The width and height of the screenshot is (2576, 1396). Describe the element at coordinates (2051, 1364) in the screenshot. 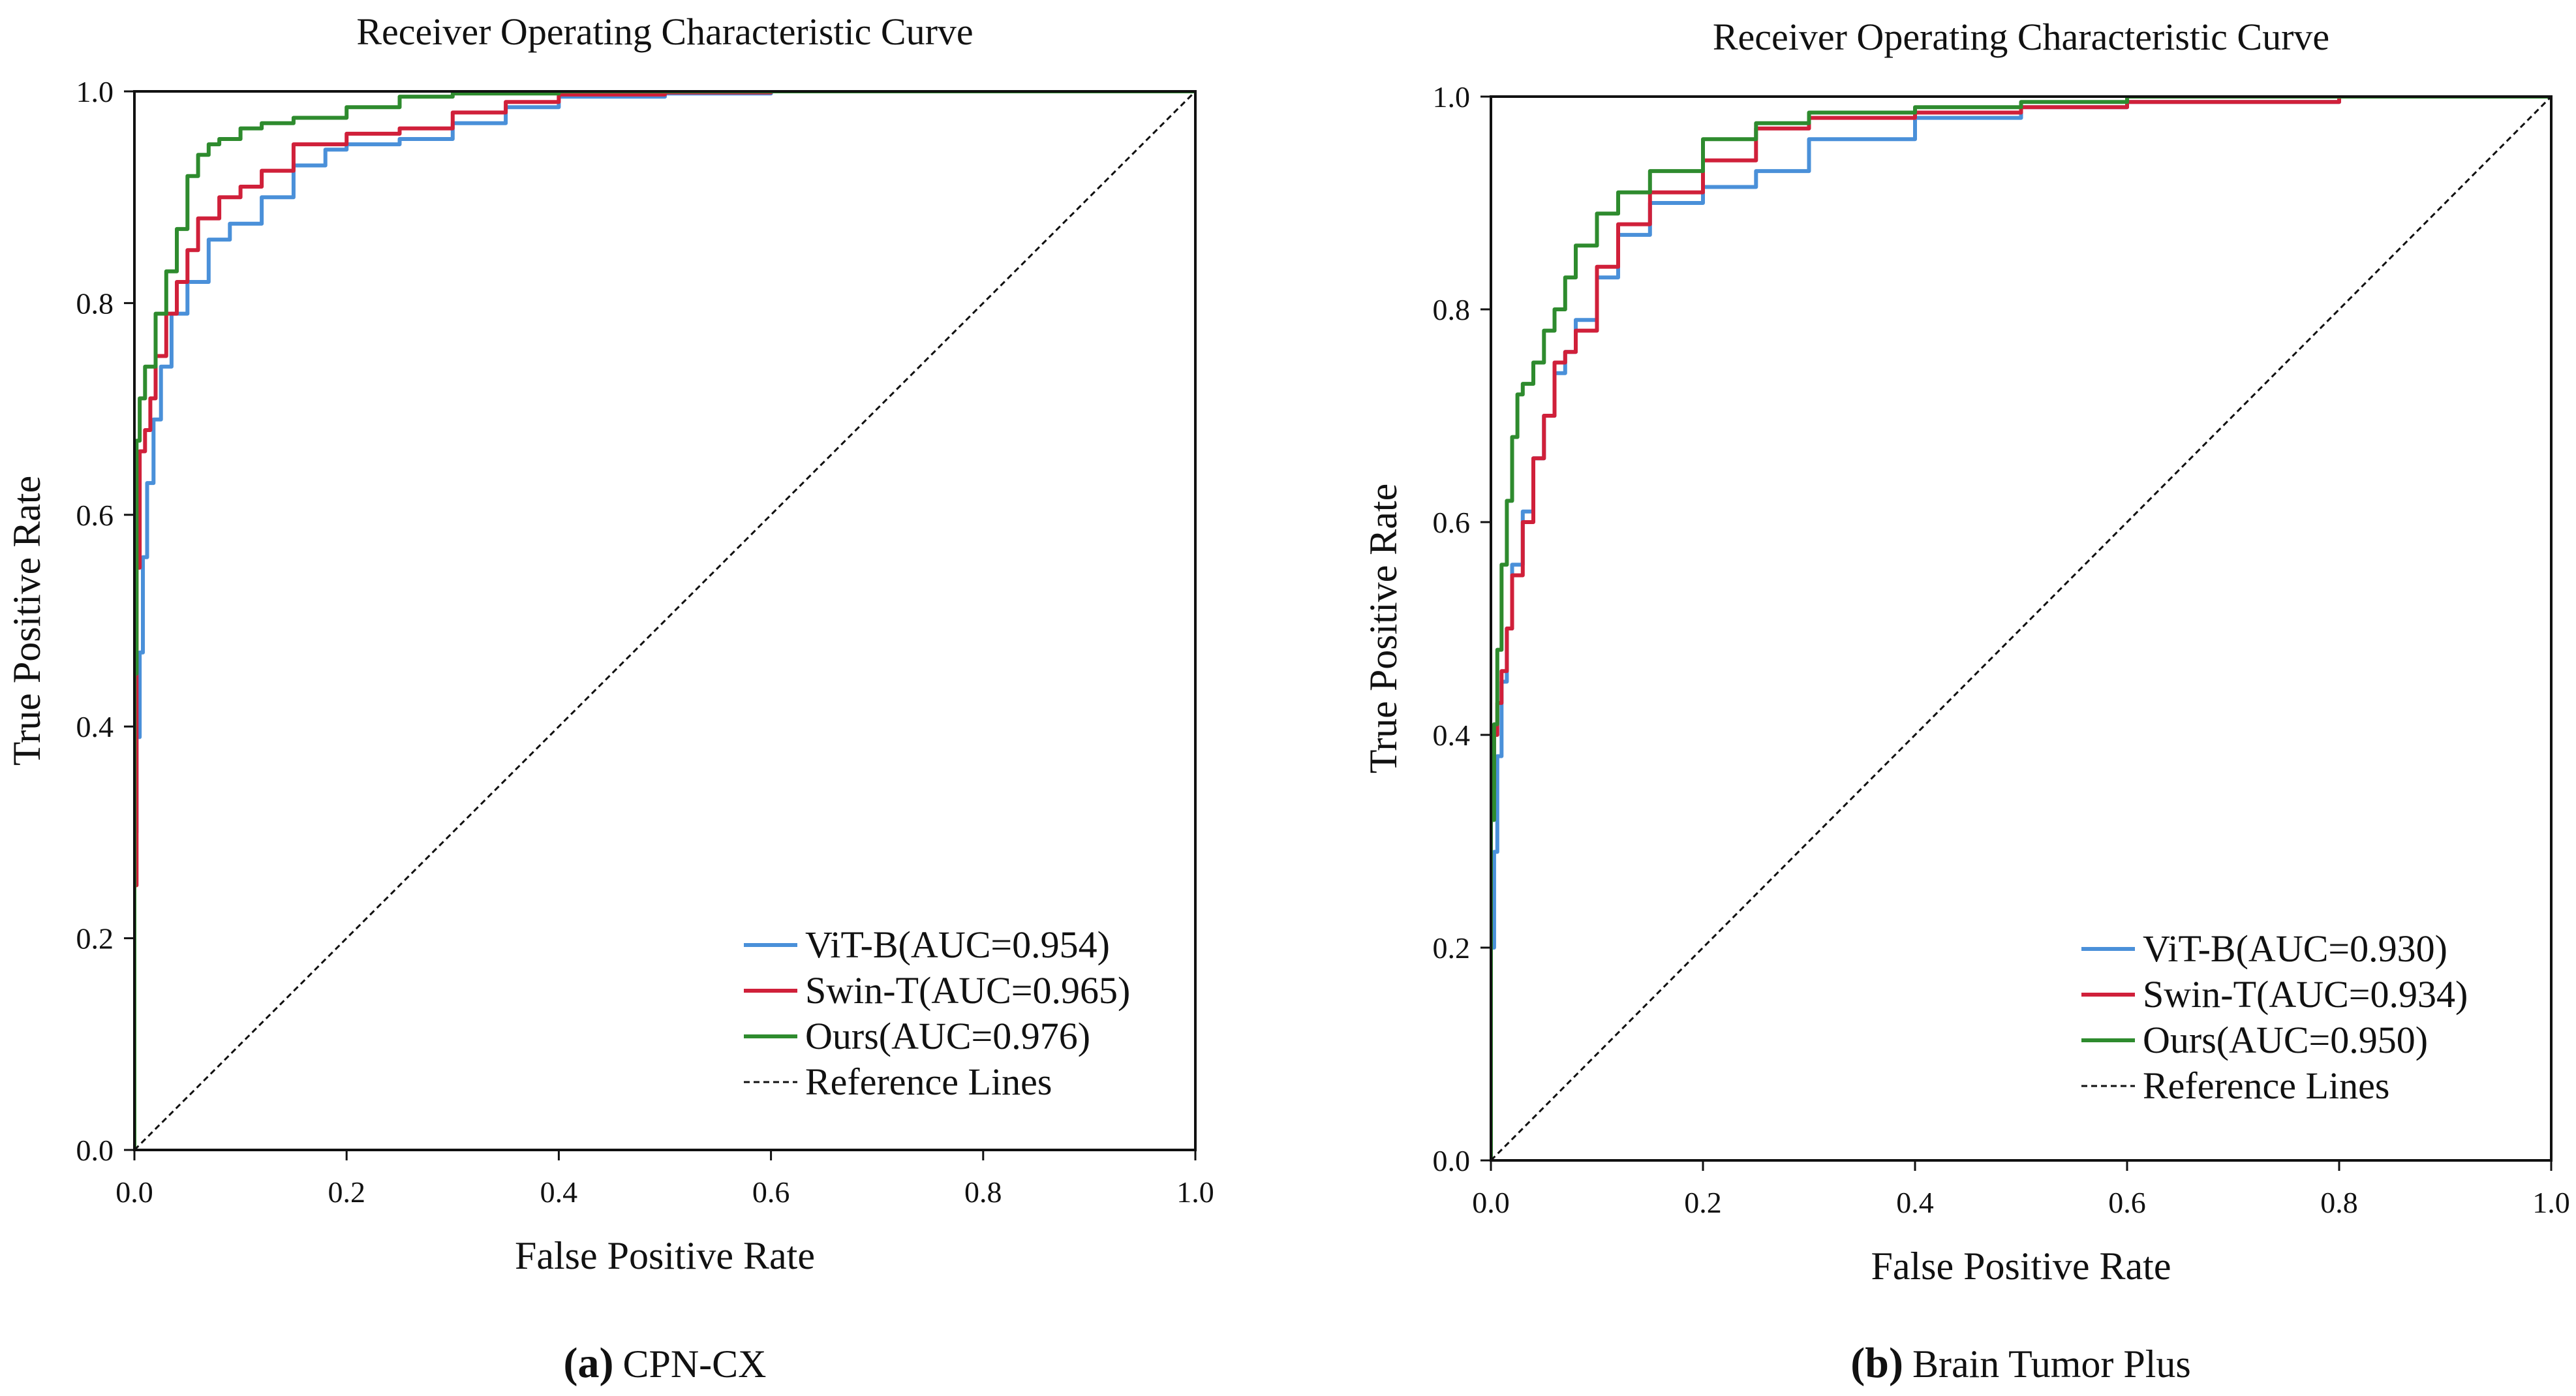

I see `caption-text: Brain Tumor Plus` at that location.